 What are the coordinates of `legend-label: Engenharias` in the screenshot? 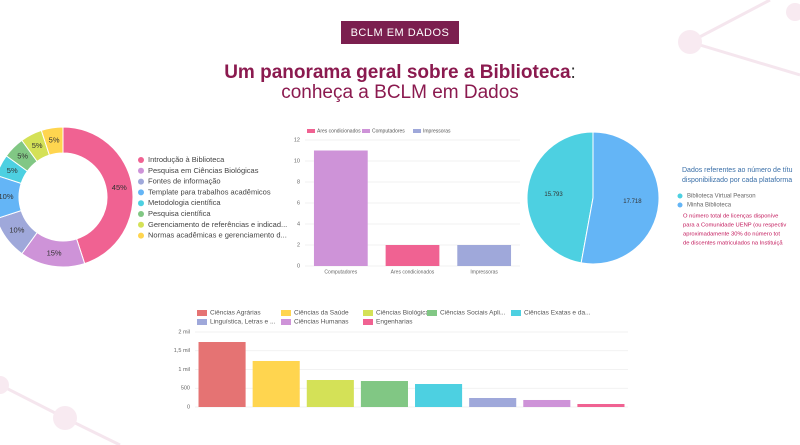 It's located at (394, 322).